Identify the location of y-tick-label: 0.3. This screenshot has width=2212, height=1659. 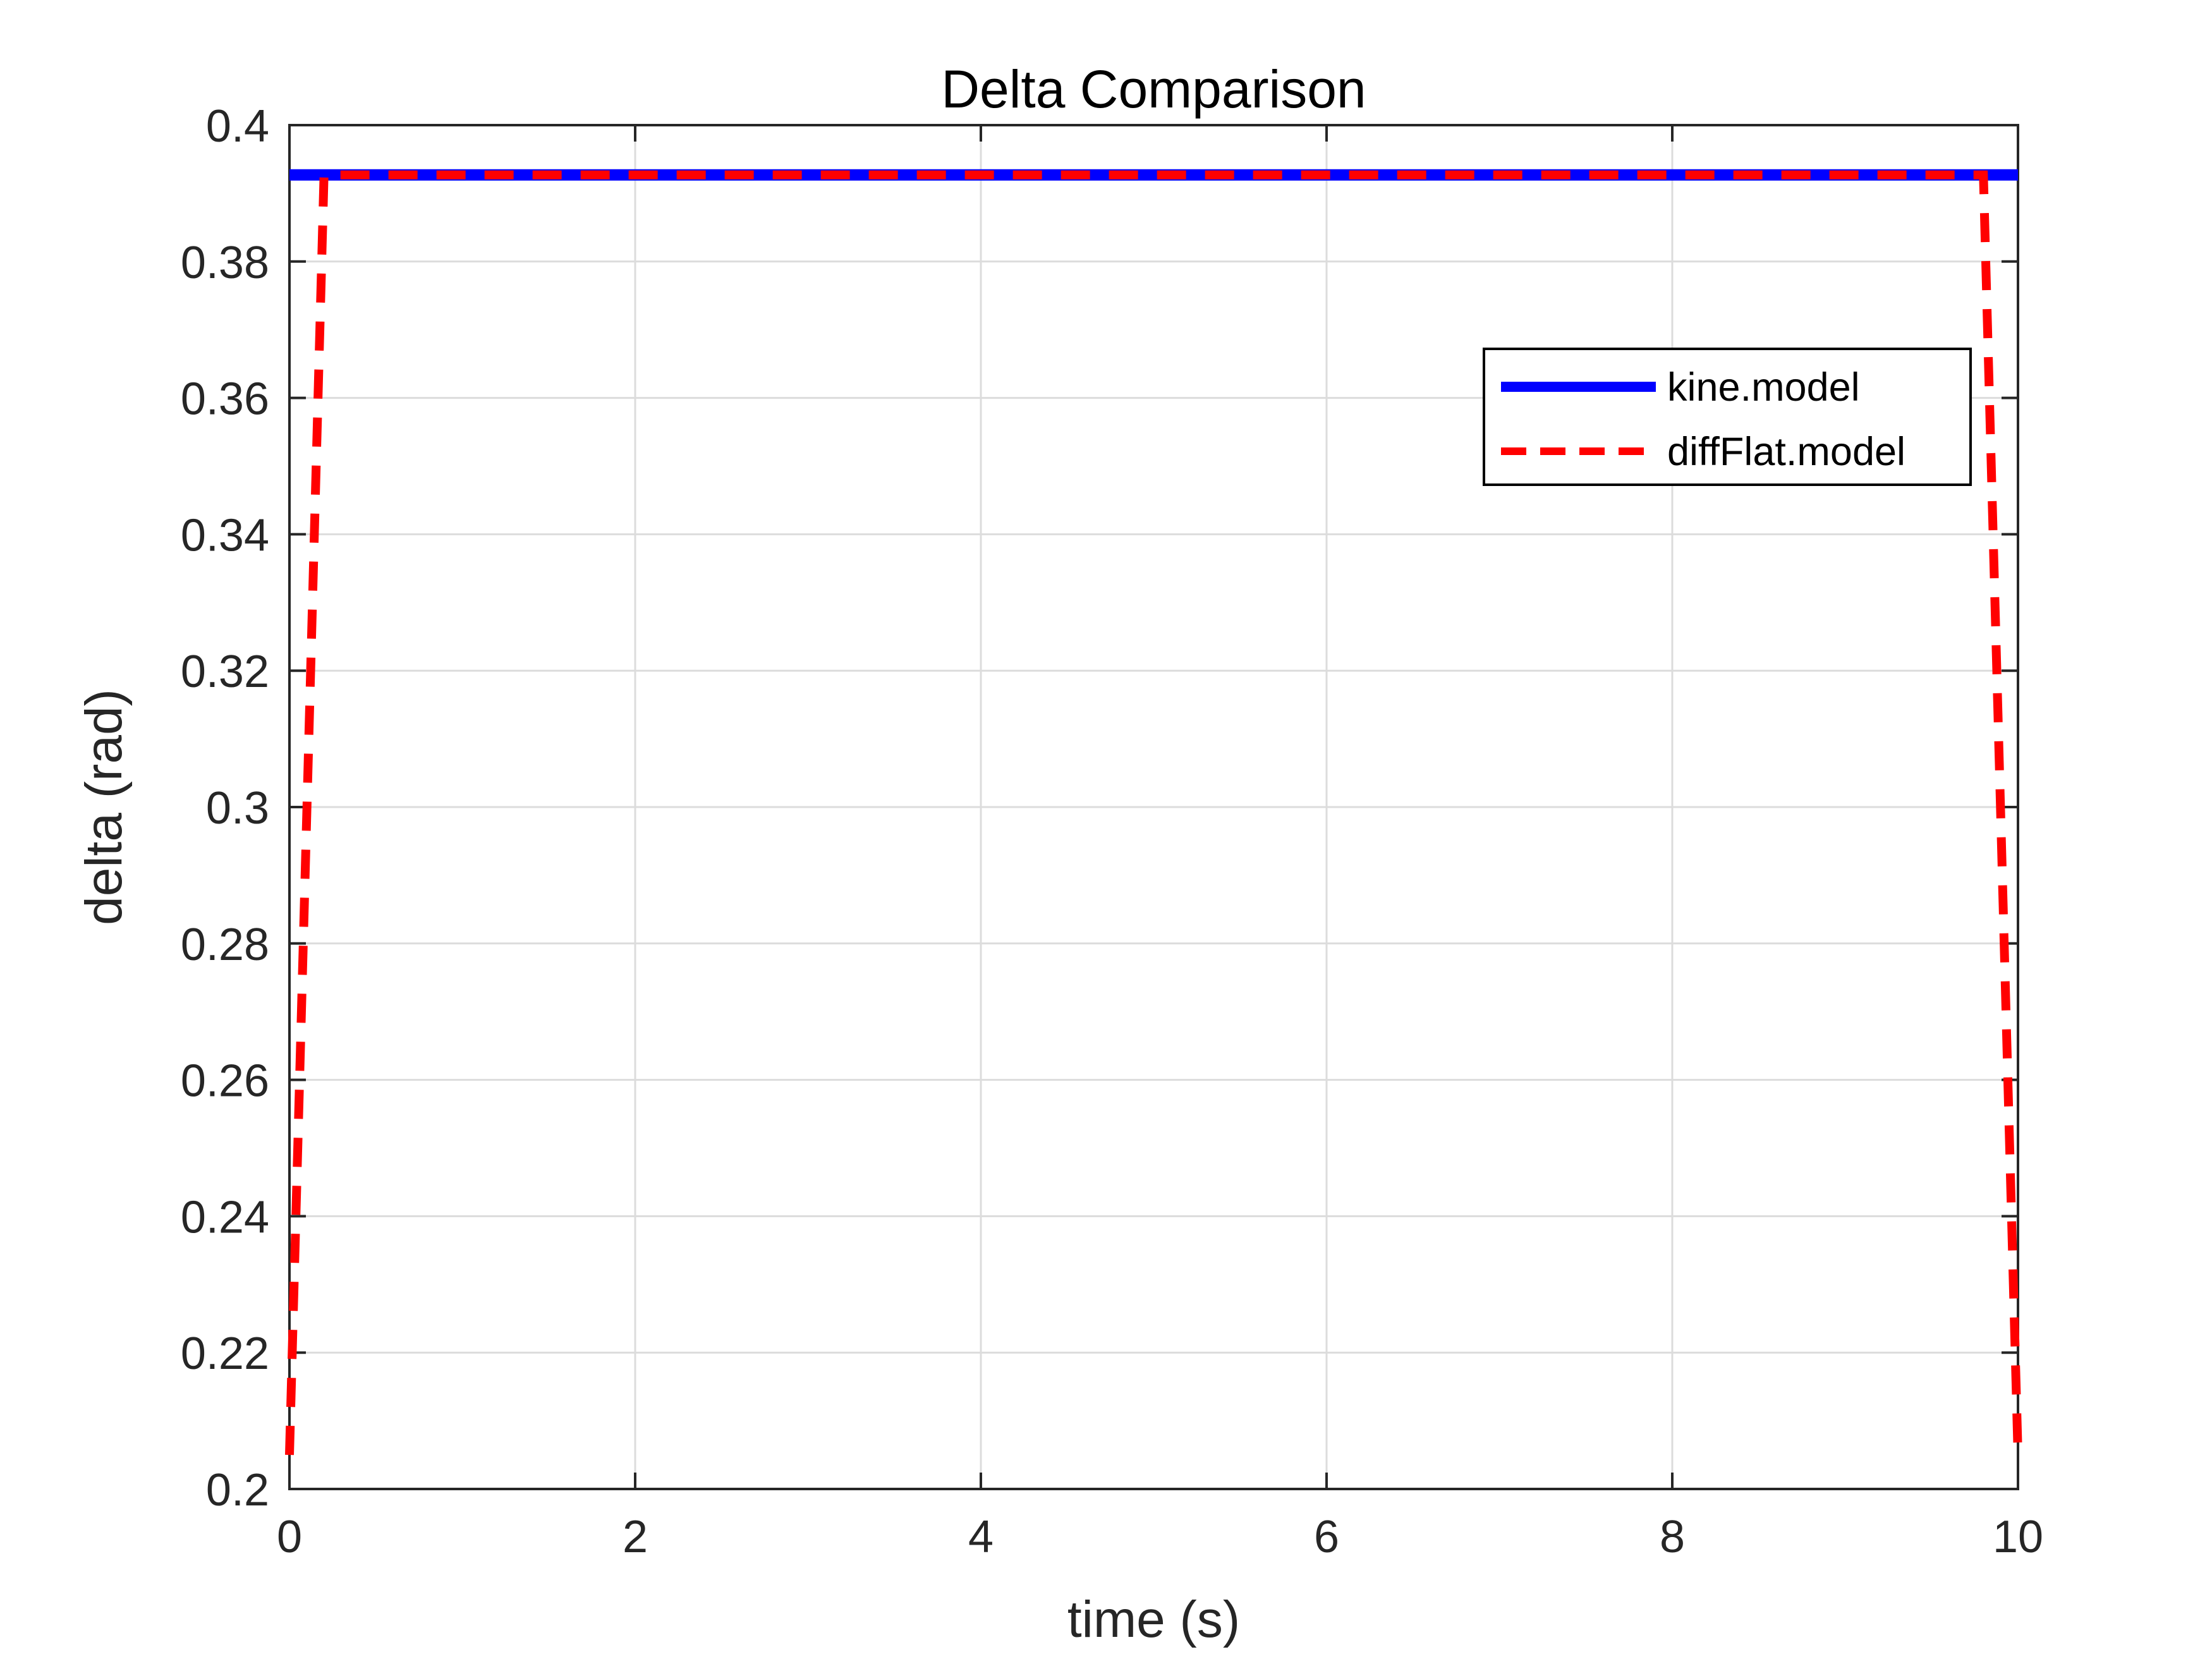
(237, 808).